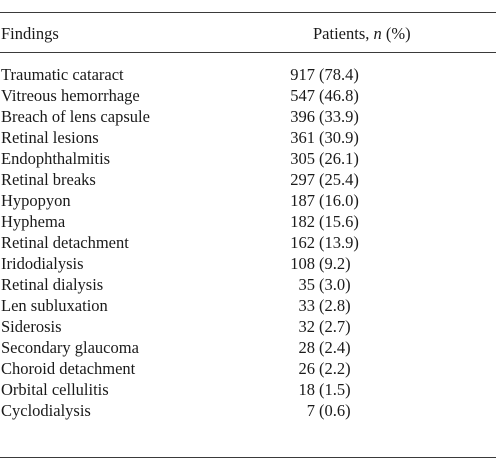 The width and height of the screenshot is (498, 460). I want to click on finding-cell: Choroid detachment, so click(68, 368).